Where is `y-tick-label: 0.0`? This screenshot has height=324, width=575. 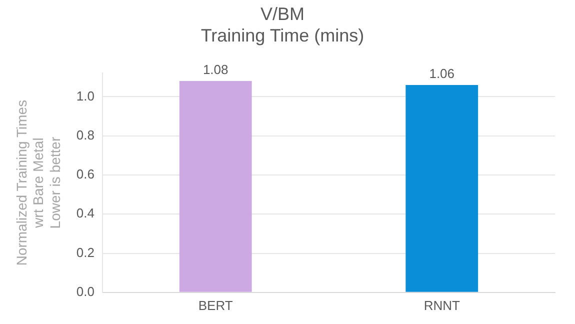 y-tick-label: 0.0 is located at coordinates (85, 291).